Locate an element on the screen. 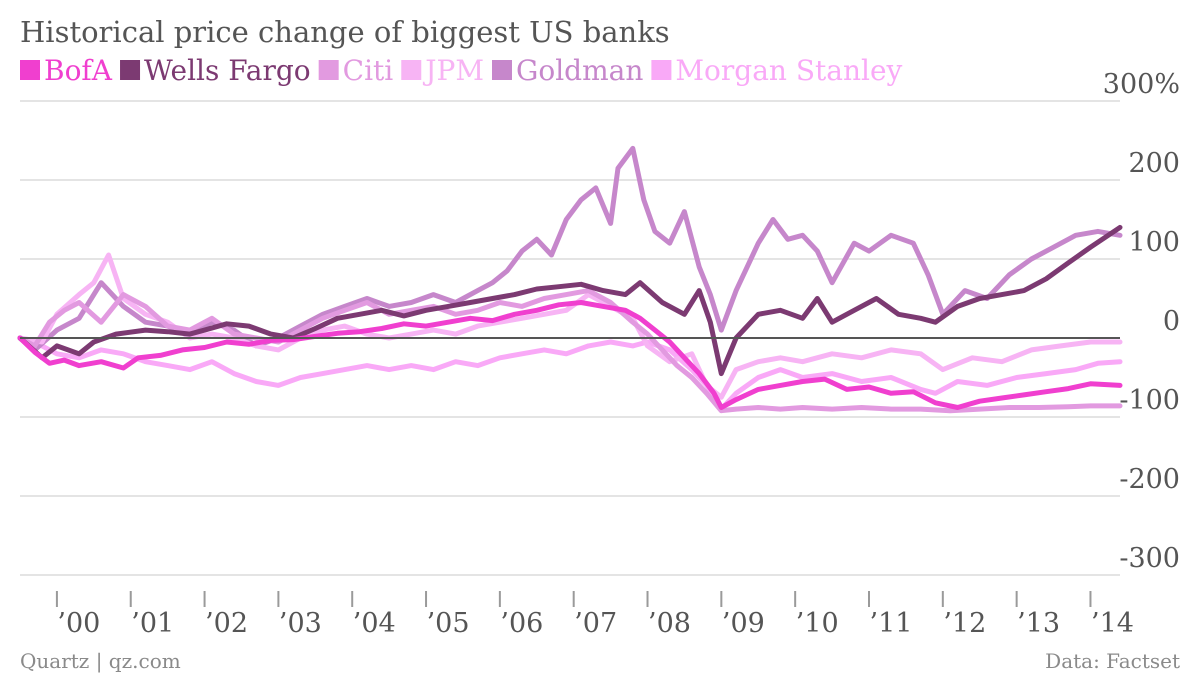 The width and height of the screenshot is (1200, 676). x-tick-label: ’04 is located at coordinates (374, 623).